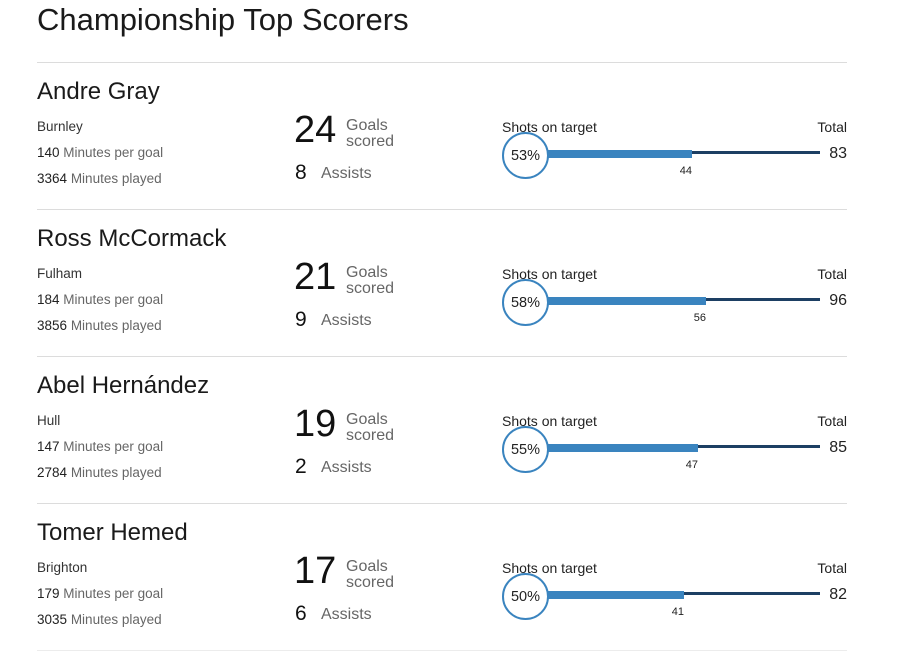 The image size is (924, 661). Describe the element at coordinates (52, 178) in the screenshot. I see `minutes-played-value: 3364` at that location.